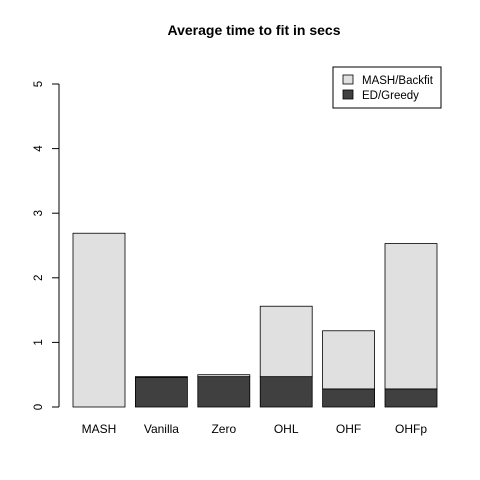  I want to click on legend-label: ED/Greedy, so click(390, 96).